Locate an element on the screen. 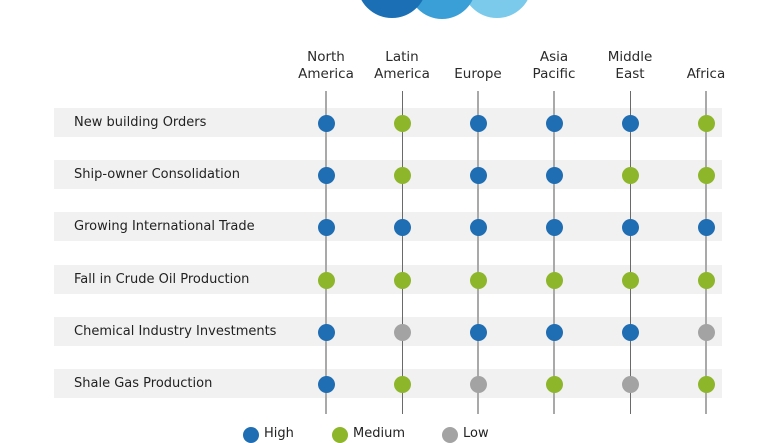 This screenshot has width=780, height=443. column-header-line2: Europe is located at coordinates (478, 74).